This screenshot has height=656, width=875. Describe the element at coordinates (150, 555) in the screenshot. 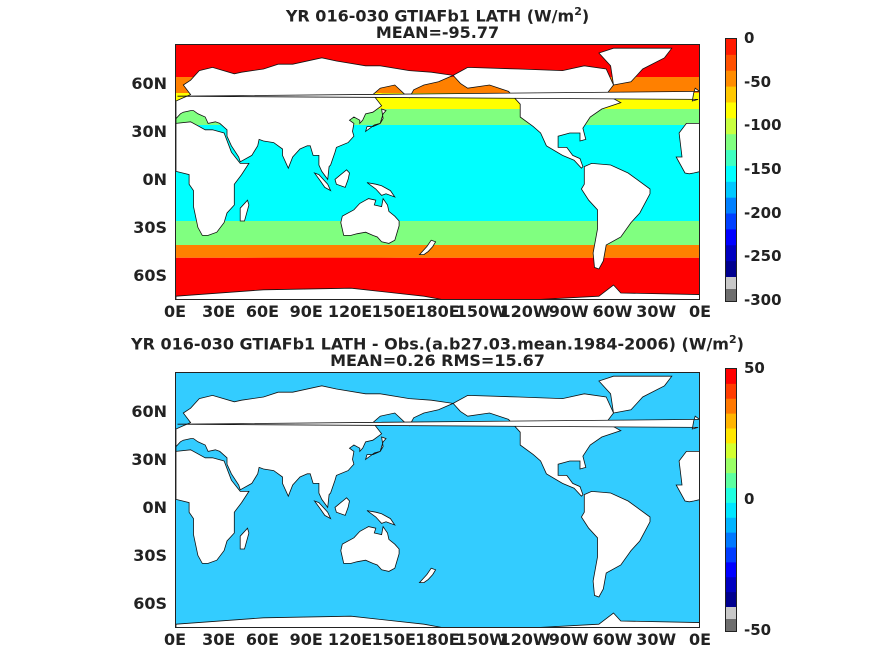

I see `y-tick-label: 30S` at that location.